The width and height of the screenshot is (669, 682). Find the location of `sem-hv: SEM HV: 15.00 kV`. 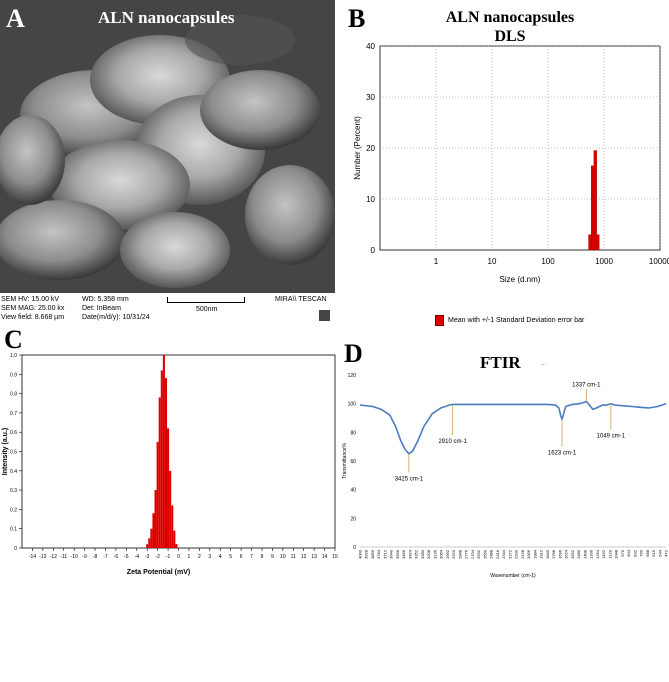

sem-hv: SEM HV: 15.00 kV is located at coordinates (30, 299).